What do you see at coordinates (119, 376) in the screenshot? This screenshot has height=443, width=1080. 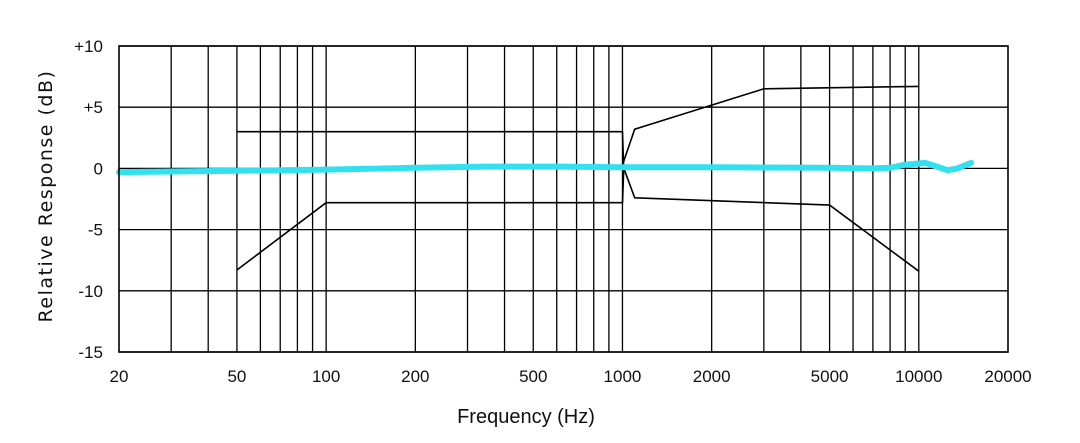 I see `x-tick-label: 20` at bounding box center [119, 376].